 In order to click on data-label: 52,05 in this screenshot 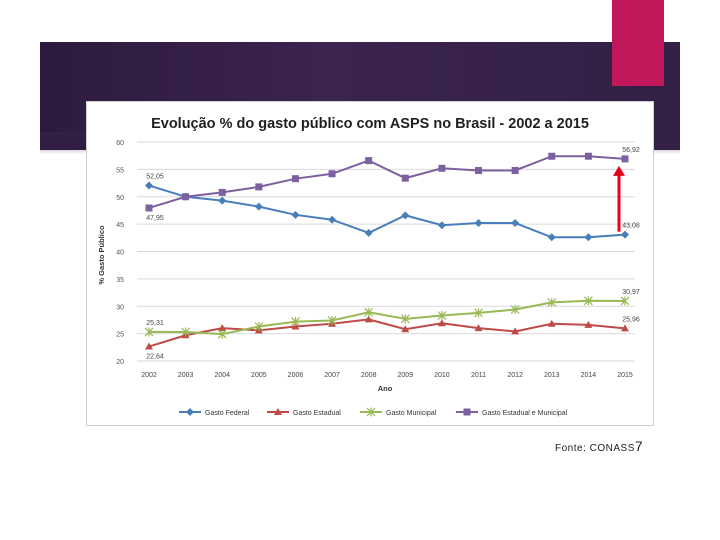, I will do `click(155, 177)`.